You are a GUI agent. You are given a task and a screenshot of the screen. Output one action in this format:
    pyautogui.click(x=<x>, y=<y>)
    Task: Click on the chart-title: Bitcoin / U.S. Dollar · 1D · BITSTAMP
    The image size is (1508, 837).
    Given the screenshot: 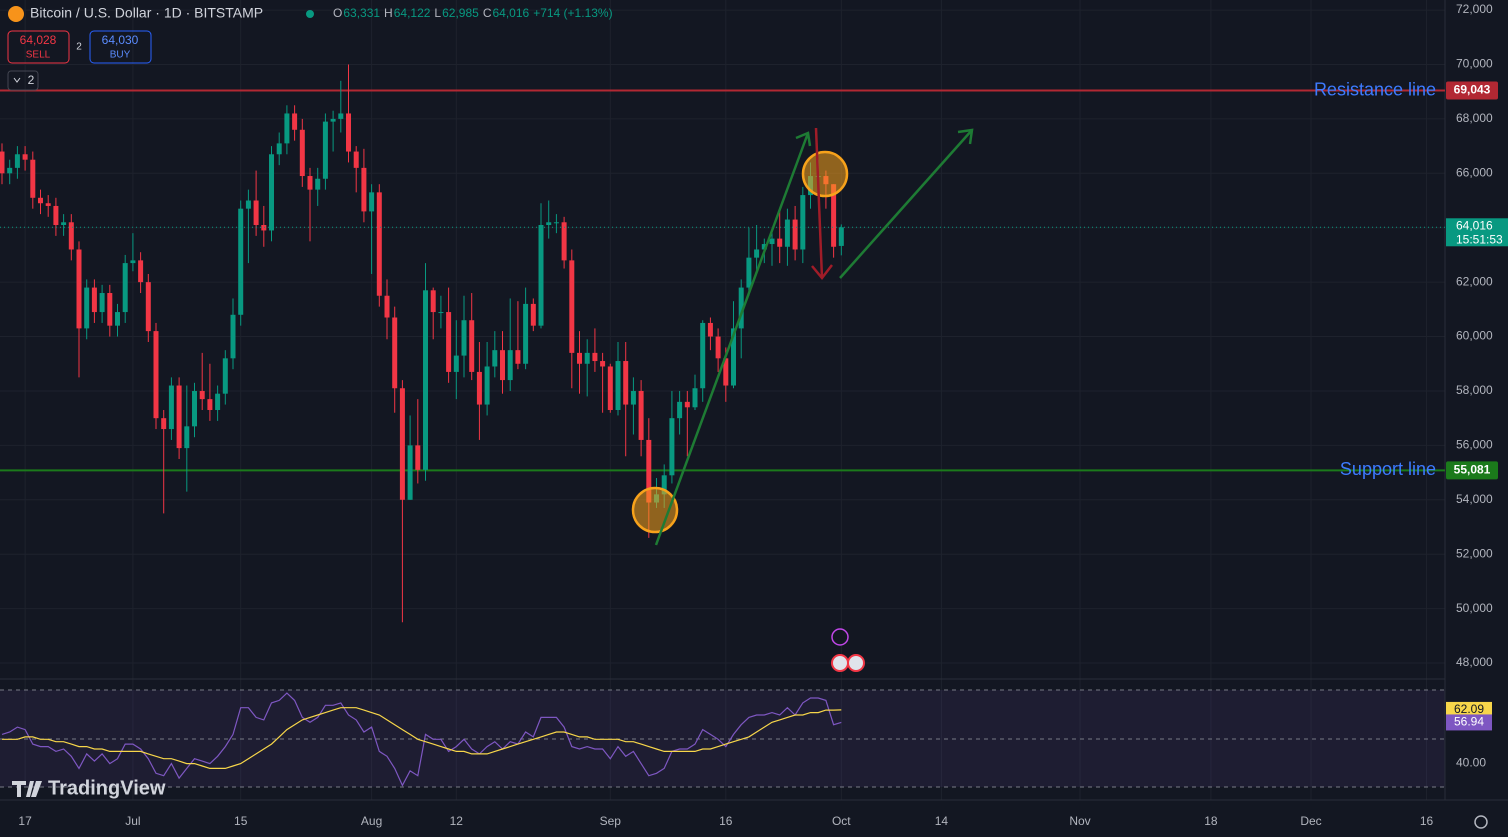 What is the action you would take?
    pyautogui.click(x=146, y=13)
    